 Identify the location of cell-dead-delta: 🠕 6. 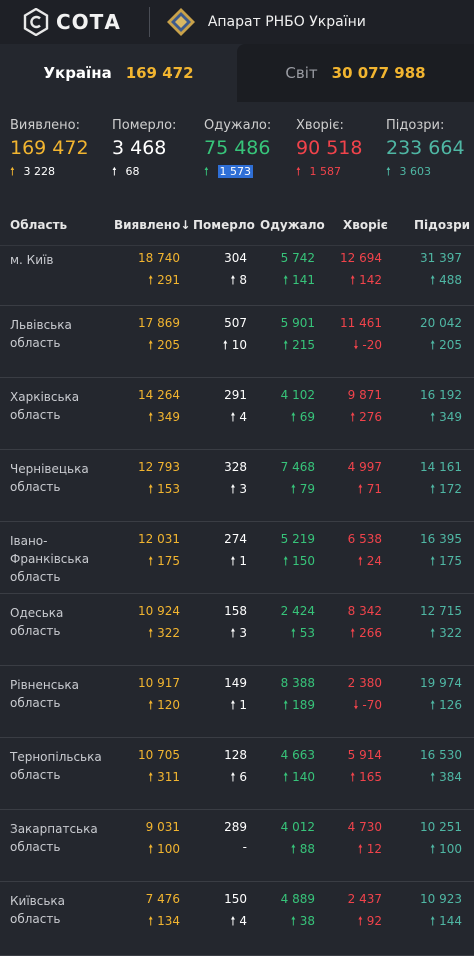
(238, 778).